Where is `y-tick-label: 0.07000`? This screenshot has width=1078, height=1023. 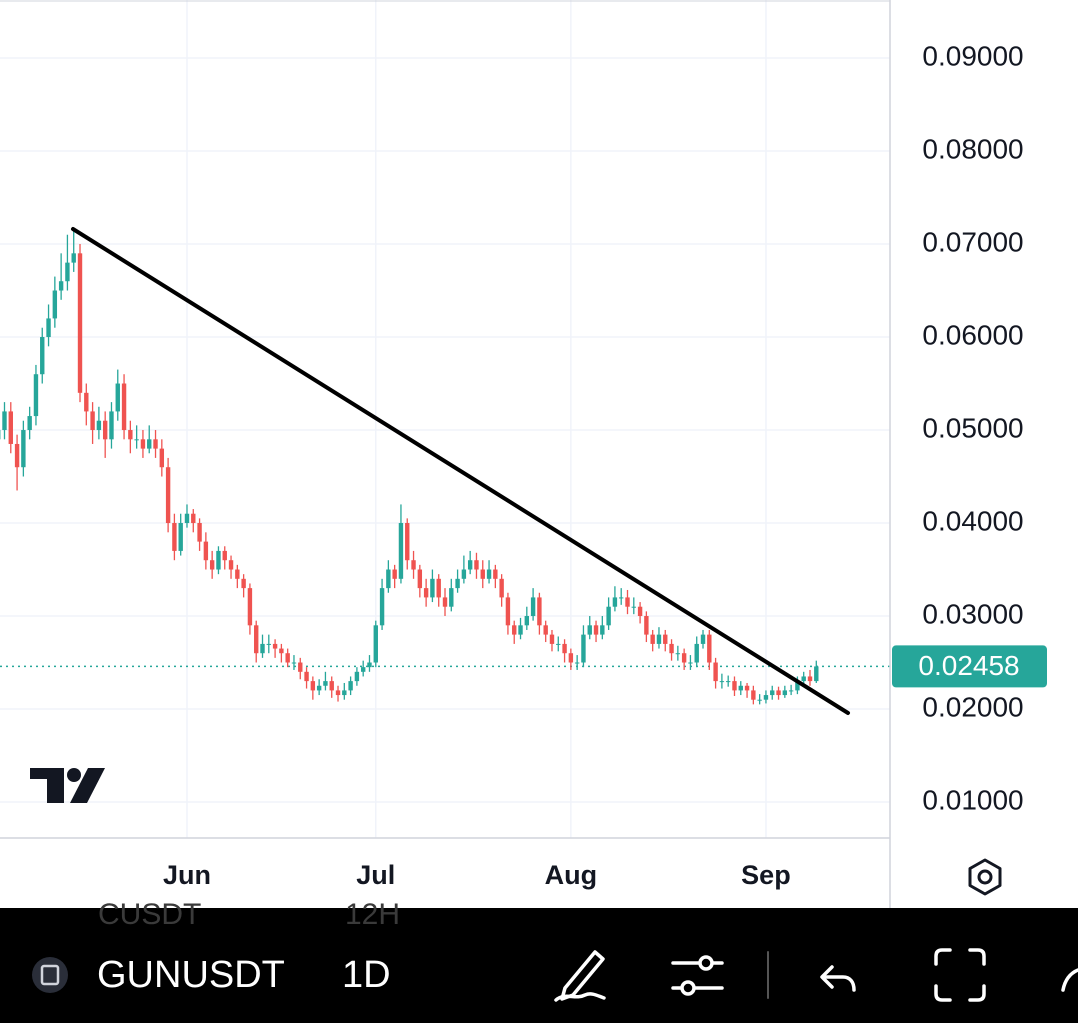 y-tick-label: 0.07000 is located at coordinates (972, 241).